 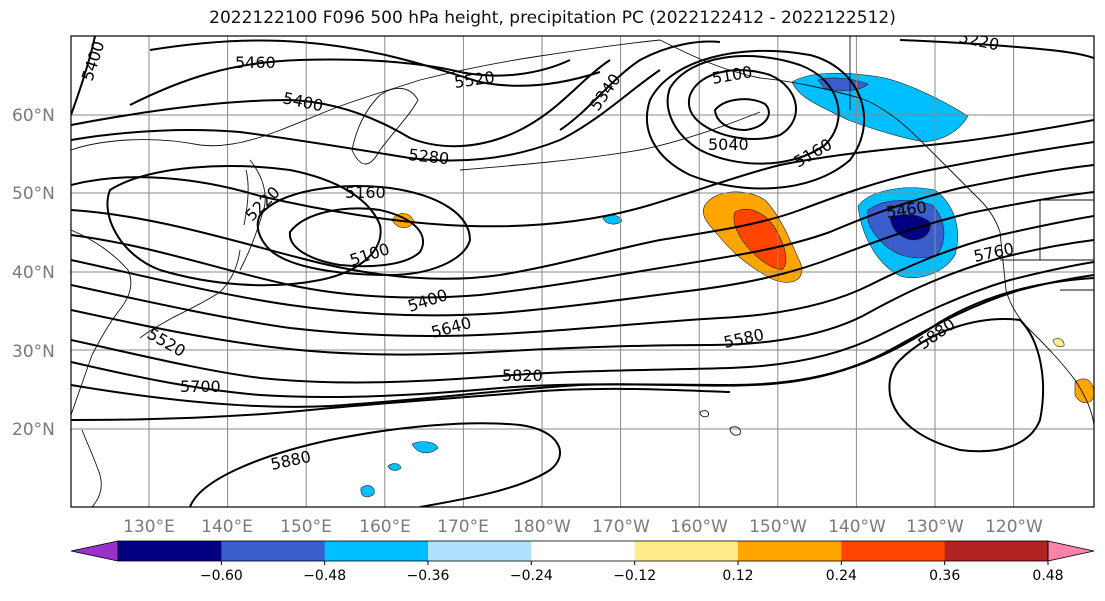 What do you see at coordinates (966, 385) in the screenshot?
I see `contour-5880-east` at bounding box center [966, 385].